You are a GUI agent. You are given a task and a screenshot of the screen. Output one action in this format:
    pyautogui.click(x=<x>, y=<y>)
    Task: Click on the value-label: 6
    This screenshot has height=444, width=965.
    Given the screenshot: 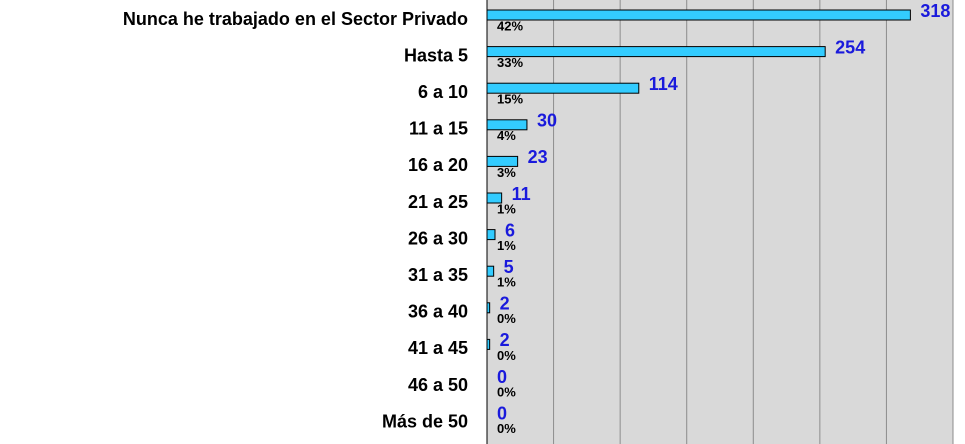 What is the action you would take?
    pyautogui.click(x=510, y=230)
    